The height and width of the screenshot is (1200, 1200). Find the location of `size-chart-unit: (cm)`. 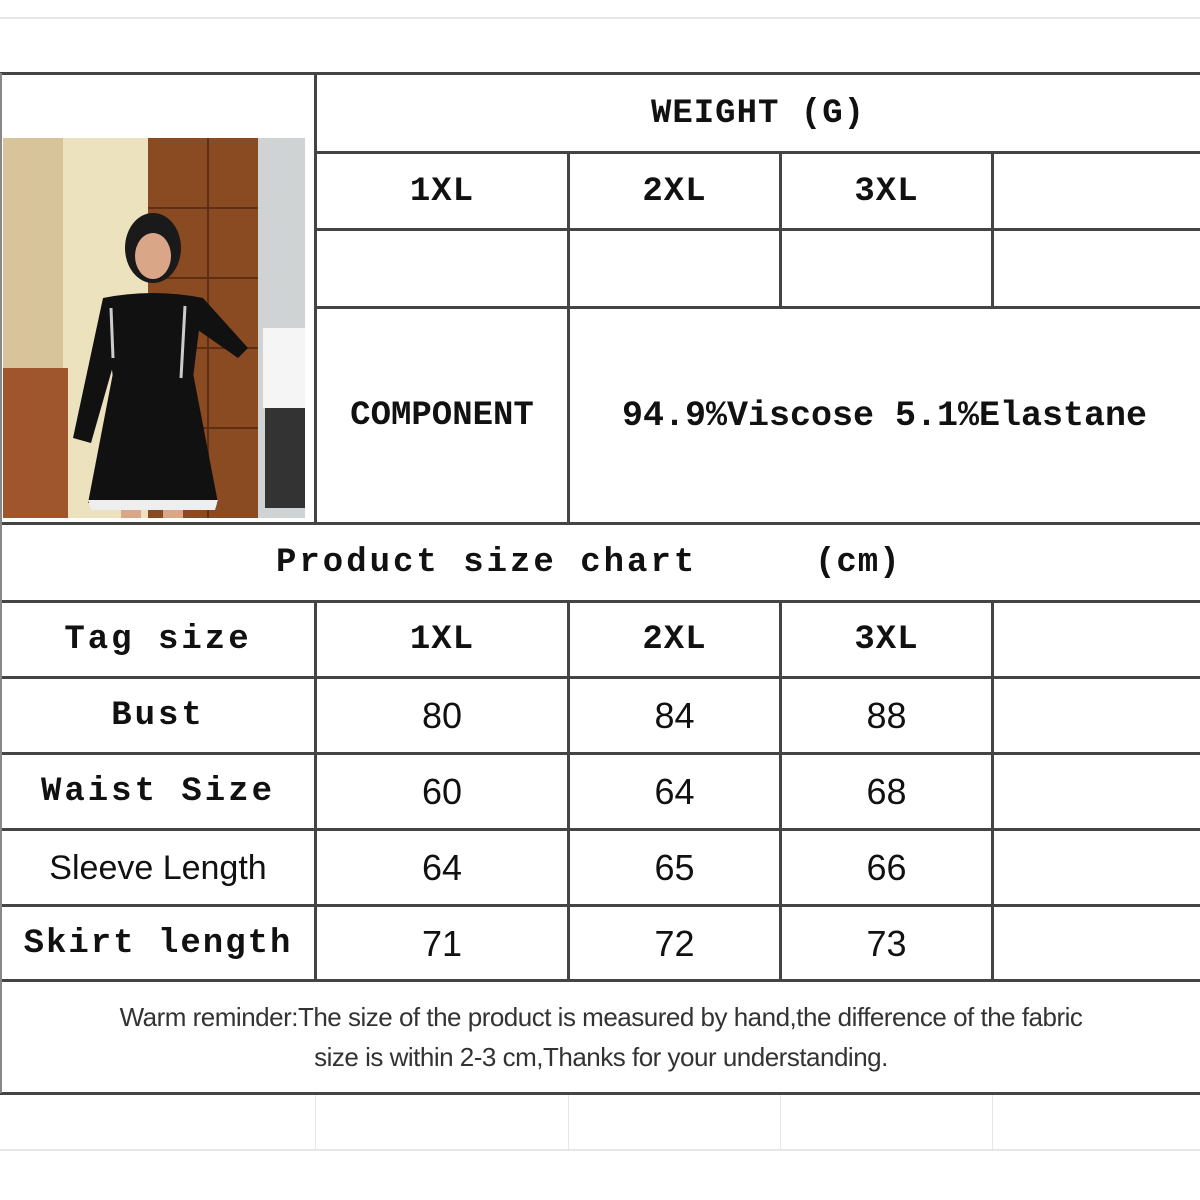

size-chart-unit: (cm) is located at coordinates (858, 563).